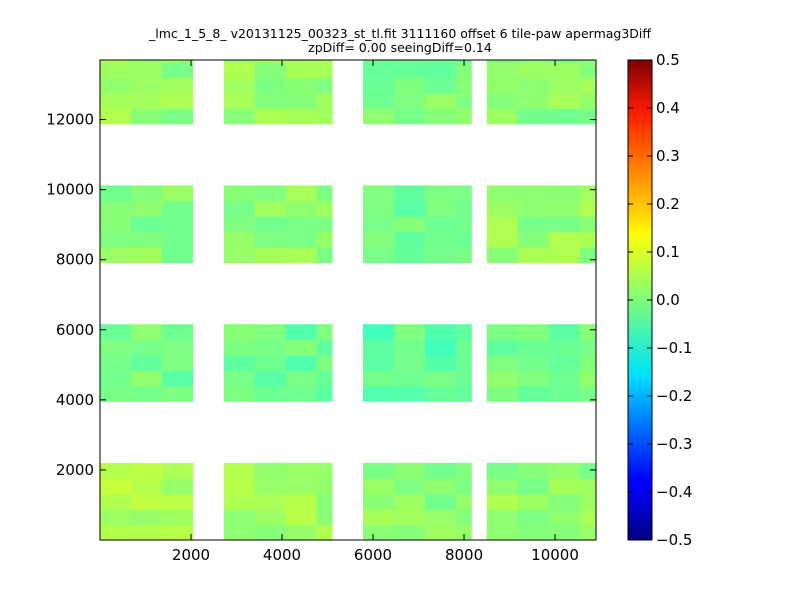 The height and width of the screenshot is (600, 800). What do you see at coordinates (70, 190) in the screenshot?
I see `y-tick-label: 10000` at bounding box center [70, 190].